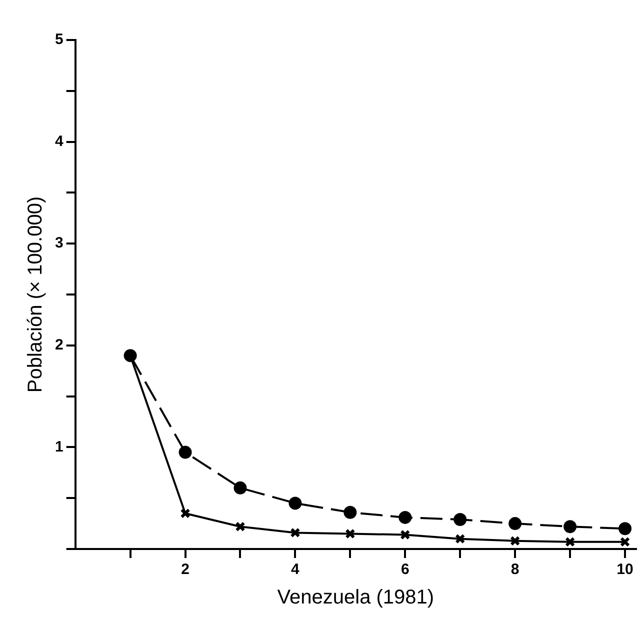 The image size is (644, 624). I want to click on x-tick-label: 10, so click(625, 569).